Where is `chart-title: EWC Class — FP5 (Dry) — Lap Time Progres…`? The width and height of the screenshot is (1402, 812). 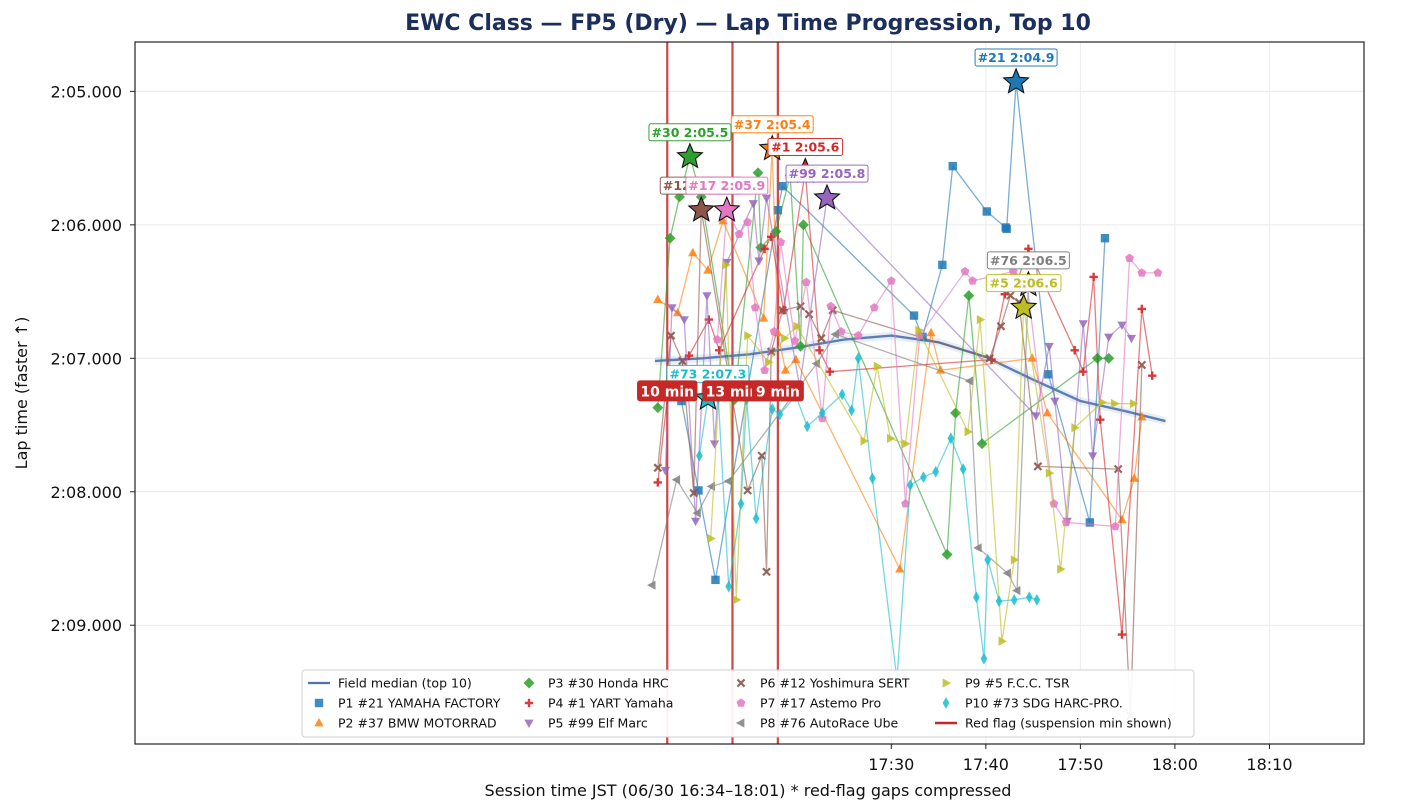 chart-title: EWC Class — FP5 (Dry) — Lap Time Progres… is located at coordinates (748, 23).